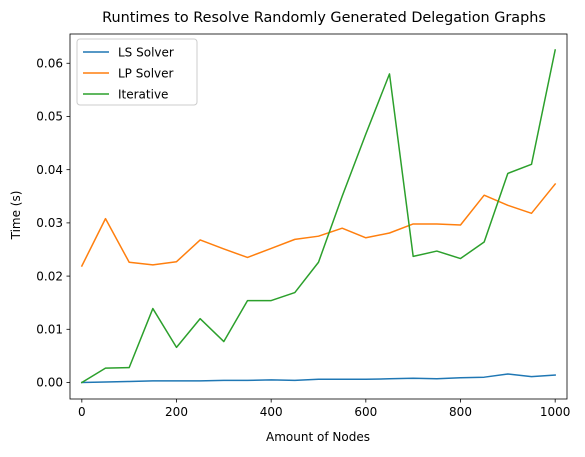 This screenshot has width=585, height=457. Describe the element at coordinates (365, 412) in the screenshot. I see `x-tick-label: 600` at that location.